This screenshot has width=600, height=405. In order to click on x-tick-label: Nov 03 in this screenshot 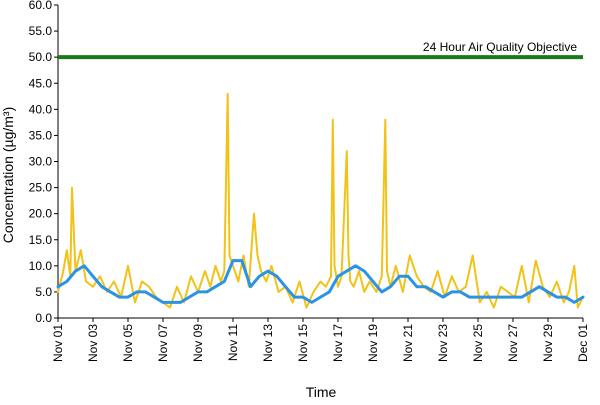, I will do `click(93, 343)`.